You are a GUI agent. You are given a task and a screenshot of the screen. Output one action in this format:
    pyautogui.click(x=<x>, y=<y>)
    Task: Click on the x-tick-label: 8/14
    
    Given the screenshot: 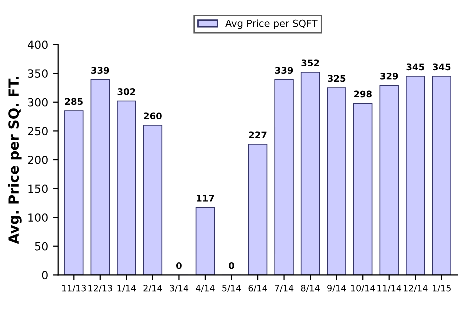 What is the action you would take?
    pyautogui.click(x=310, y=288)
    